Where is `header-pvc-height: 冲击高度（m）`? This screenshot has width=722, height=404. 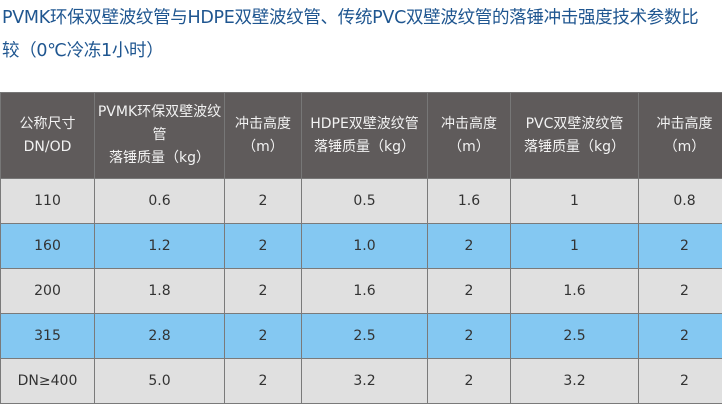
header-pvc-height: 冲击高度（m） is located at coordinates (680, 136).